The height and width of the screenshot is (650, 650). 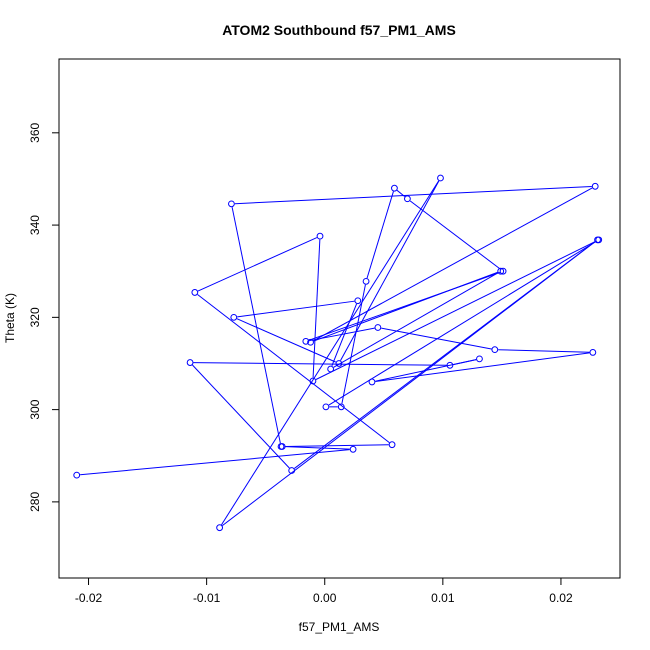 I want to click on y-tick-label: 280, so click(x=35, y=502).